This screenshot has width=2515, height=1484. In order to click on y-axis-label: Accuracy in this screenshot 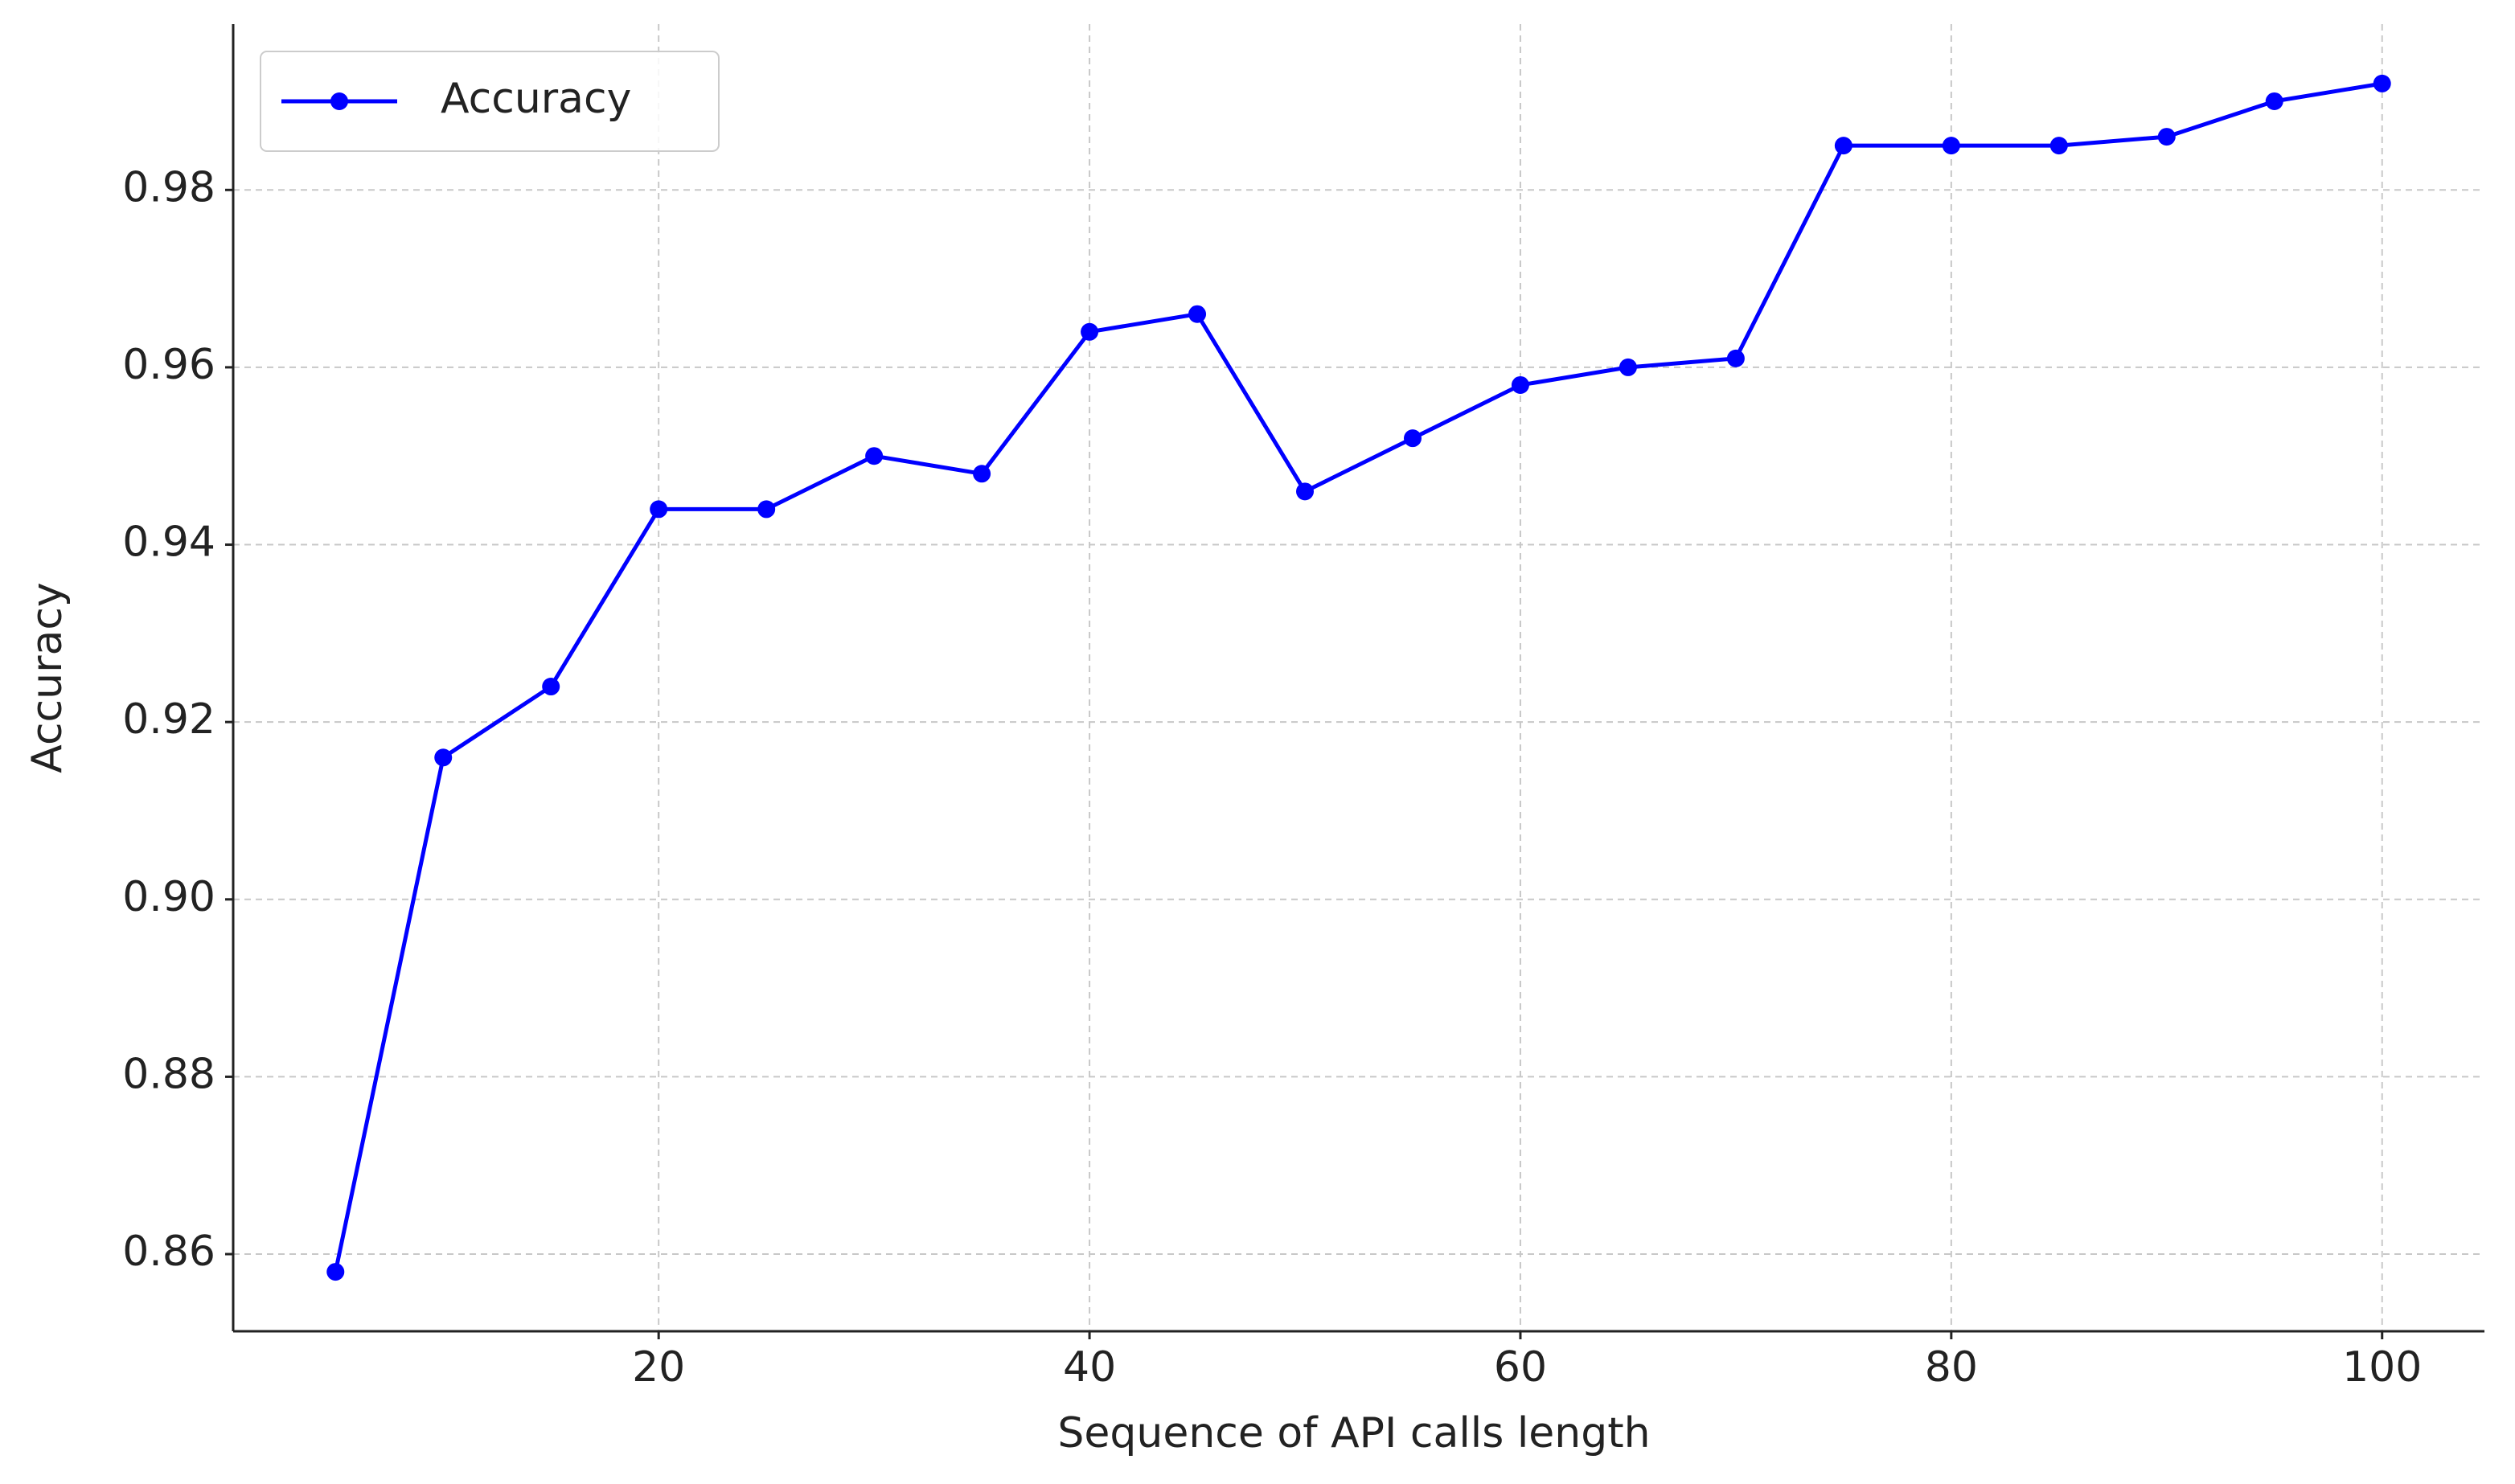, I will do `click(47, 678)`.